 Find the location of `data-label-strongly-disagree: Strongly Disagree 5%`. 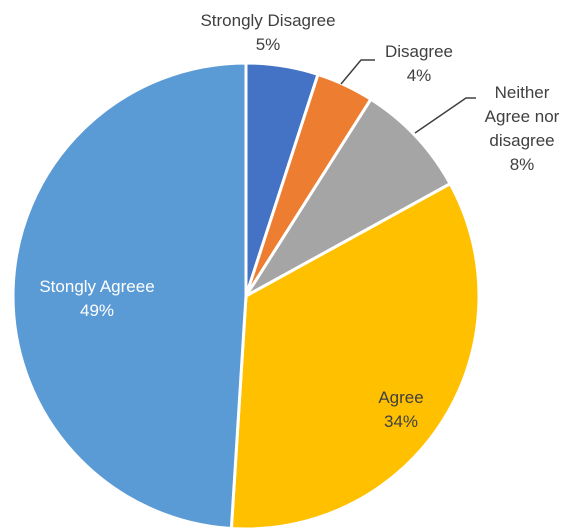

data-label-strongly-disagree: Strongly Disagree 5% is located at coordinates (267, 32).